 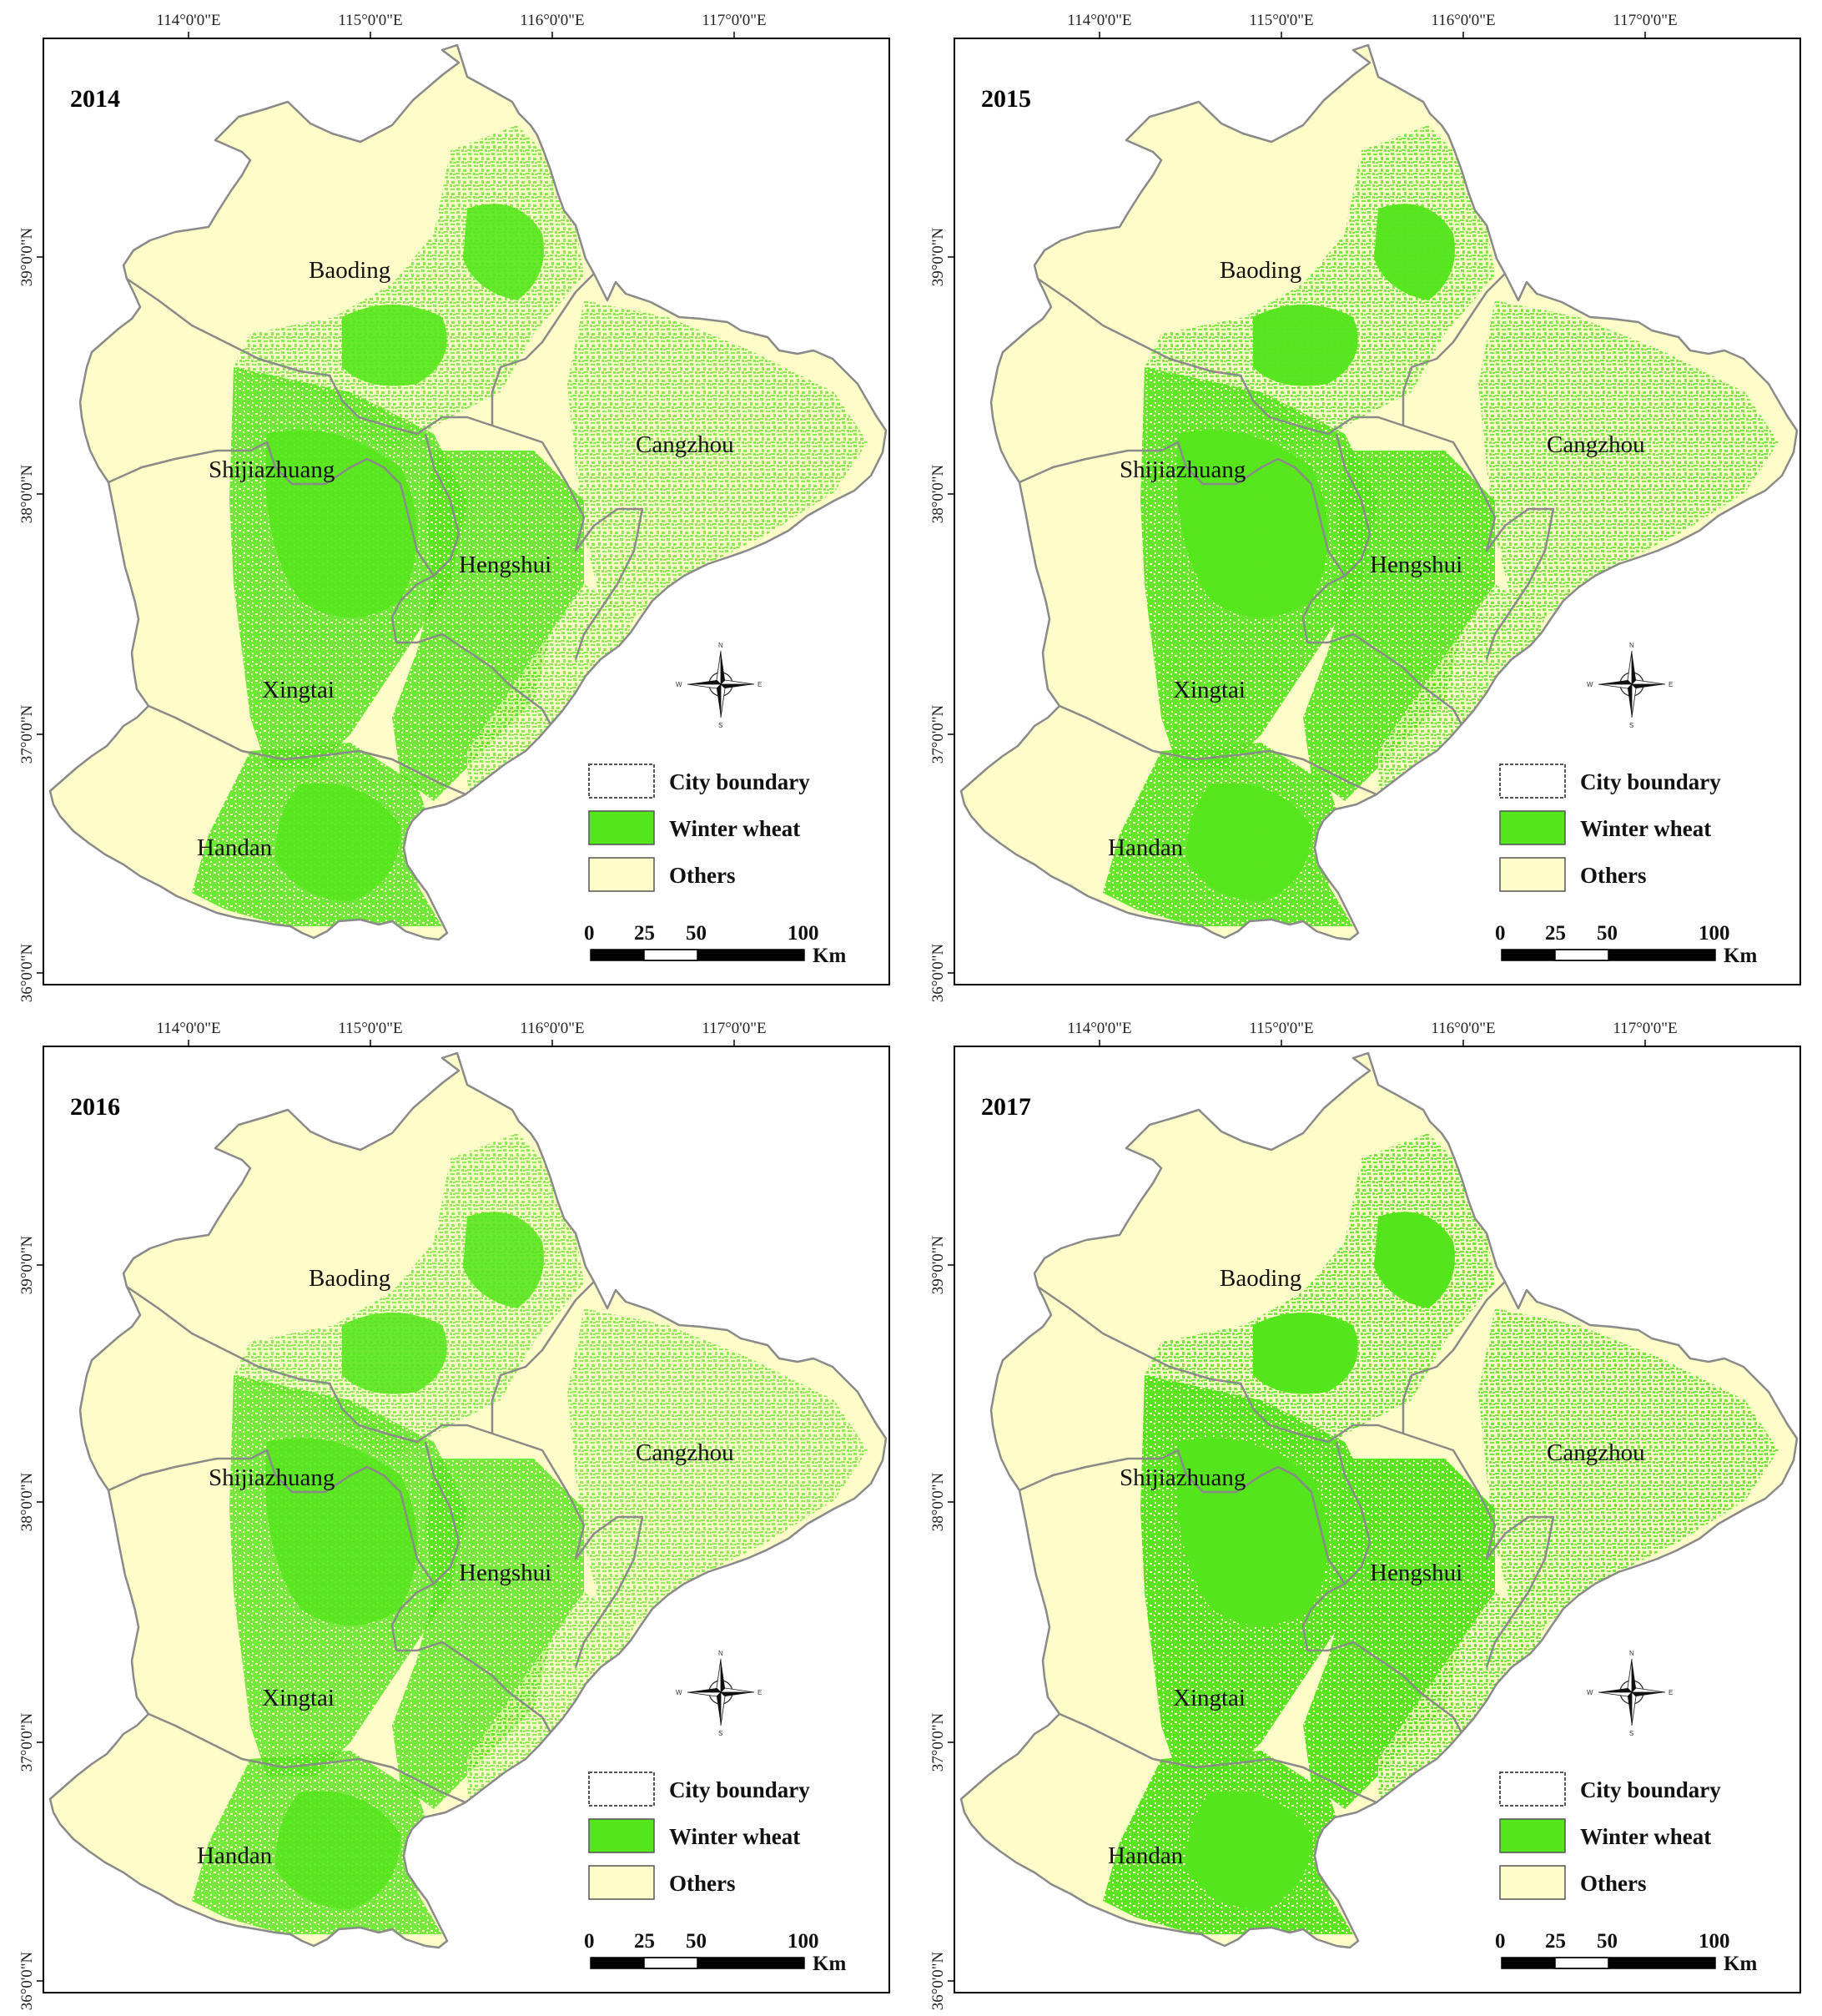 What do you see at coordinates (95, 1107) in the screenshot?
I see `year-label: 2016` at bounding box center [95, 1107].